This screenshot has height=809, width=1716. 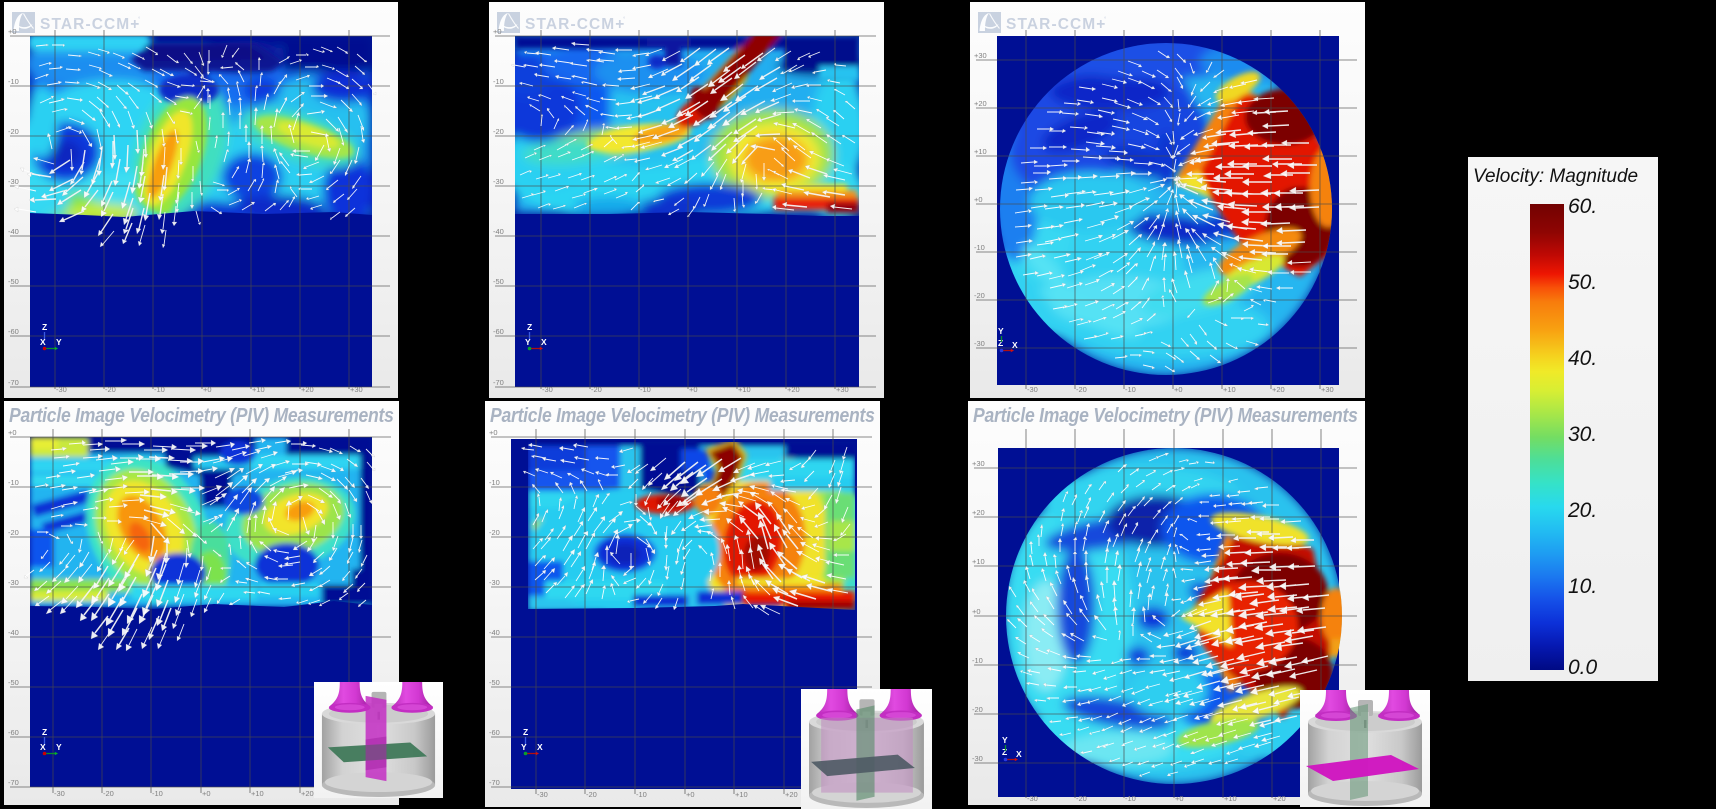 I want to click on svg-text: 30., so click(x=1582, y=434).